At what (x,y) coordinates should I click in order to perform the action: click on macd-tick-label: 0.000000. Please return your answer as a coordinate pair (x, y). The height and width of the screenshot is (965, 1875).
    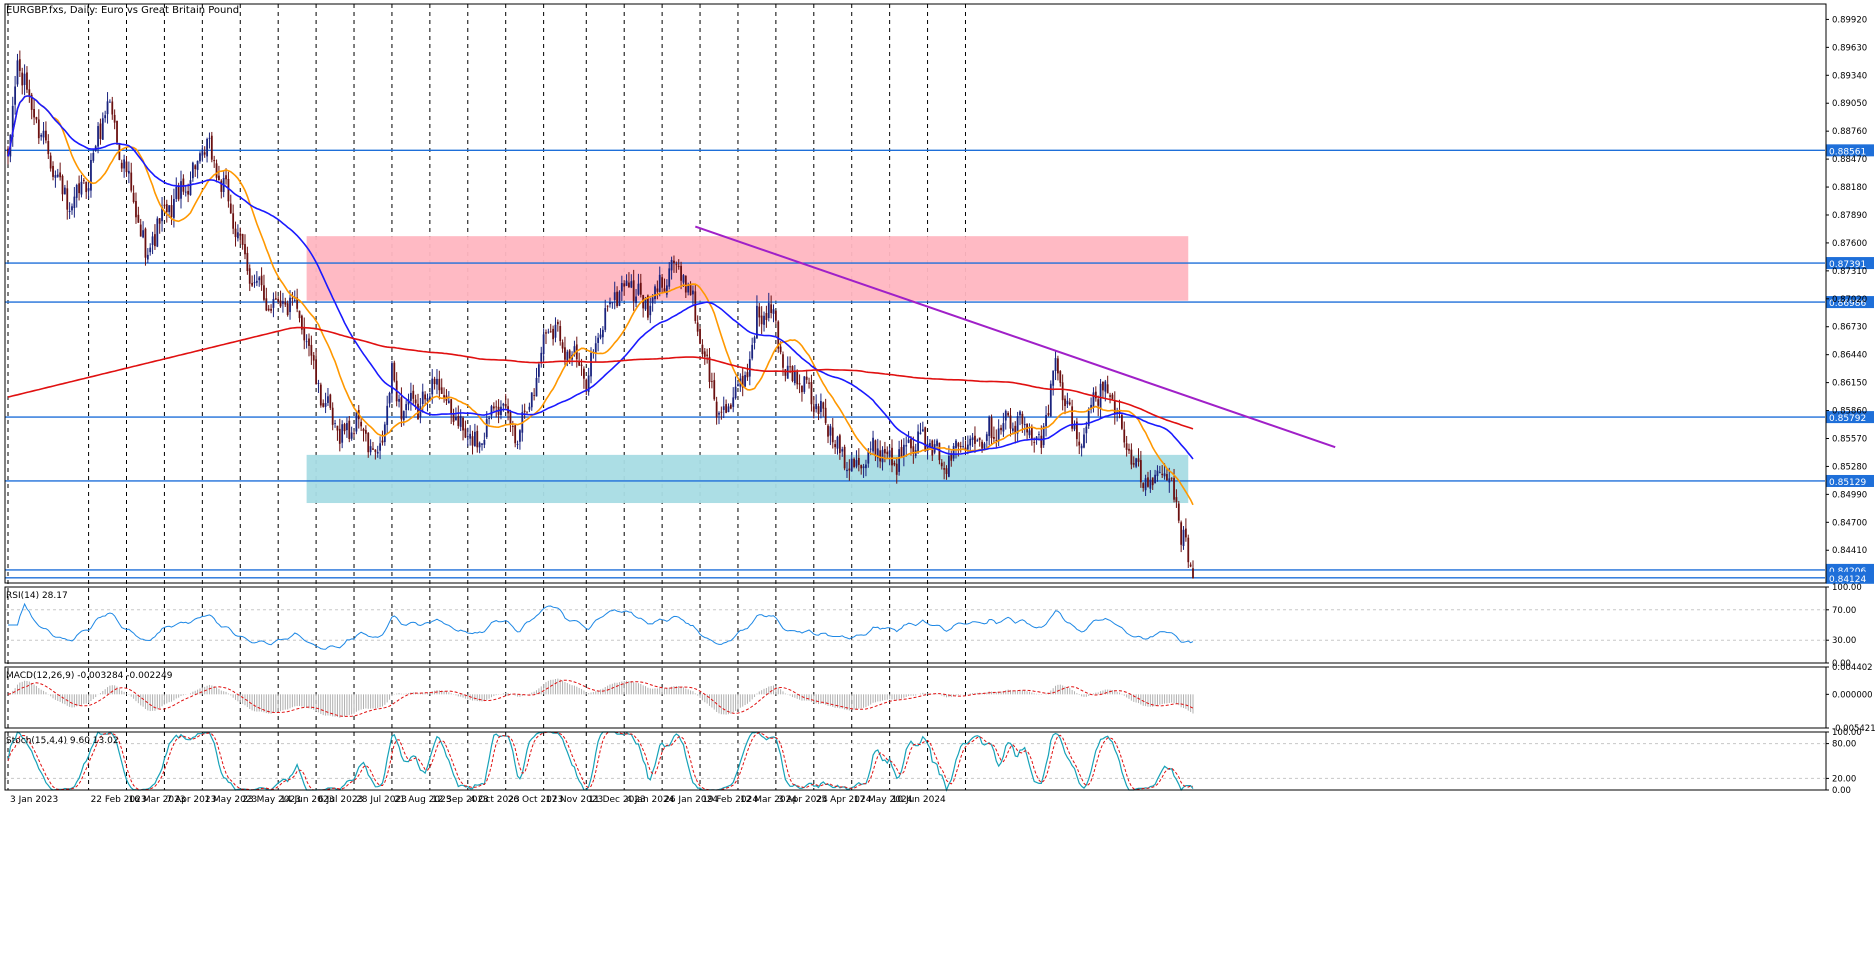
    Looking at the image, I should click on (1852, 695).